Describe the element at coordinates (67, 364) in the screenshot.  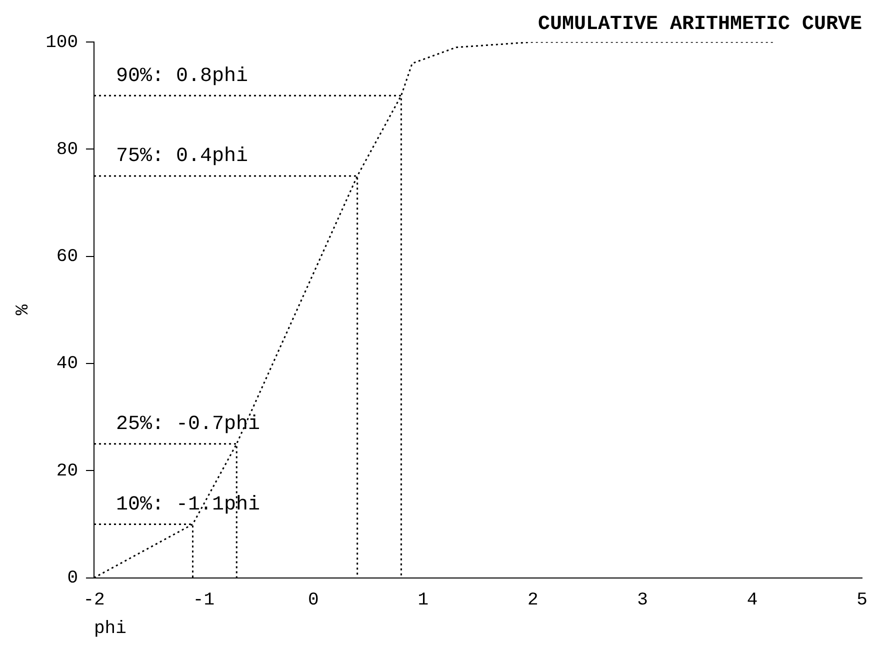
I see `y-tick-label: 40` at that location.